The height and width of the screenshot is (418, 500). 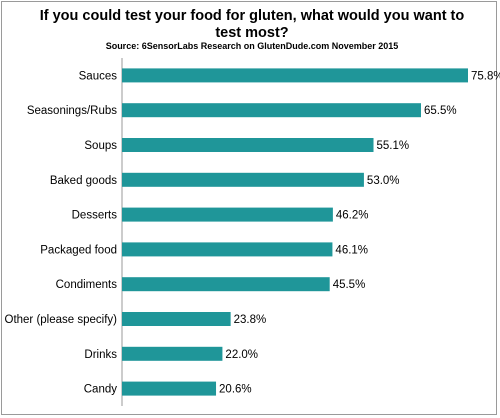 What do you see at coordinates (78, 250) in the screenshot?
I see `category-label: Packaged food` at bounding box center [78, 250].